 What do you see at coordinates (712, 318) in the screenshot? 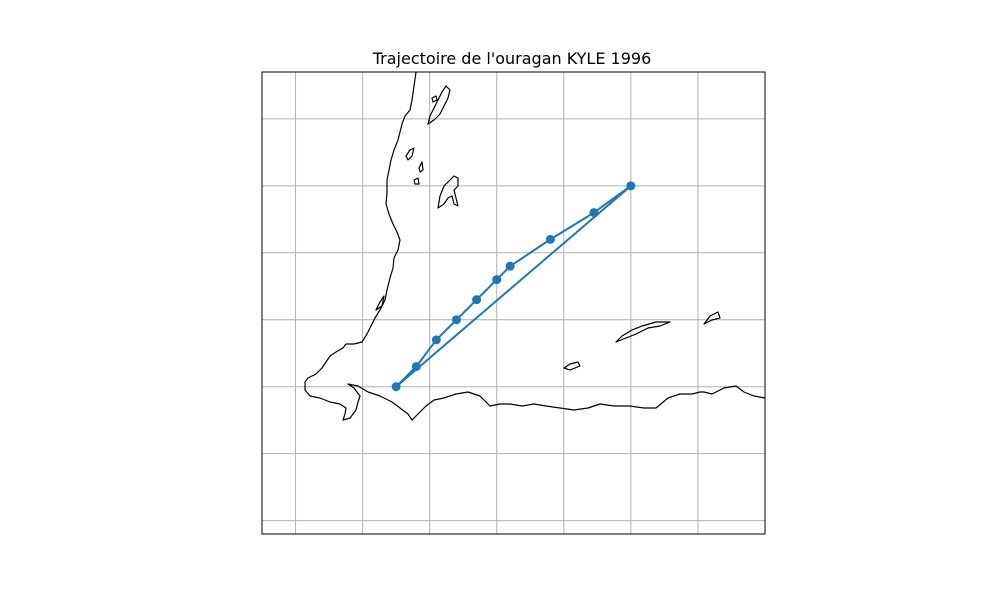
I see `island-utila` at bounding box center [712, 318].